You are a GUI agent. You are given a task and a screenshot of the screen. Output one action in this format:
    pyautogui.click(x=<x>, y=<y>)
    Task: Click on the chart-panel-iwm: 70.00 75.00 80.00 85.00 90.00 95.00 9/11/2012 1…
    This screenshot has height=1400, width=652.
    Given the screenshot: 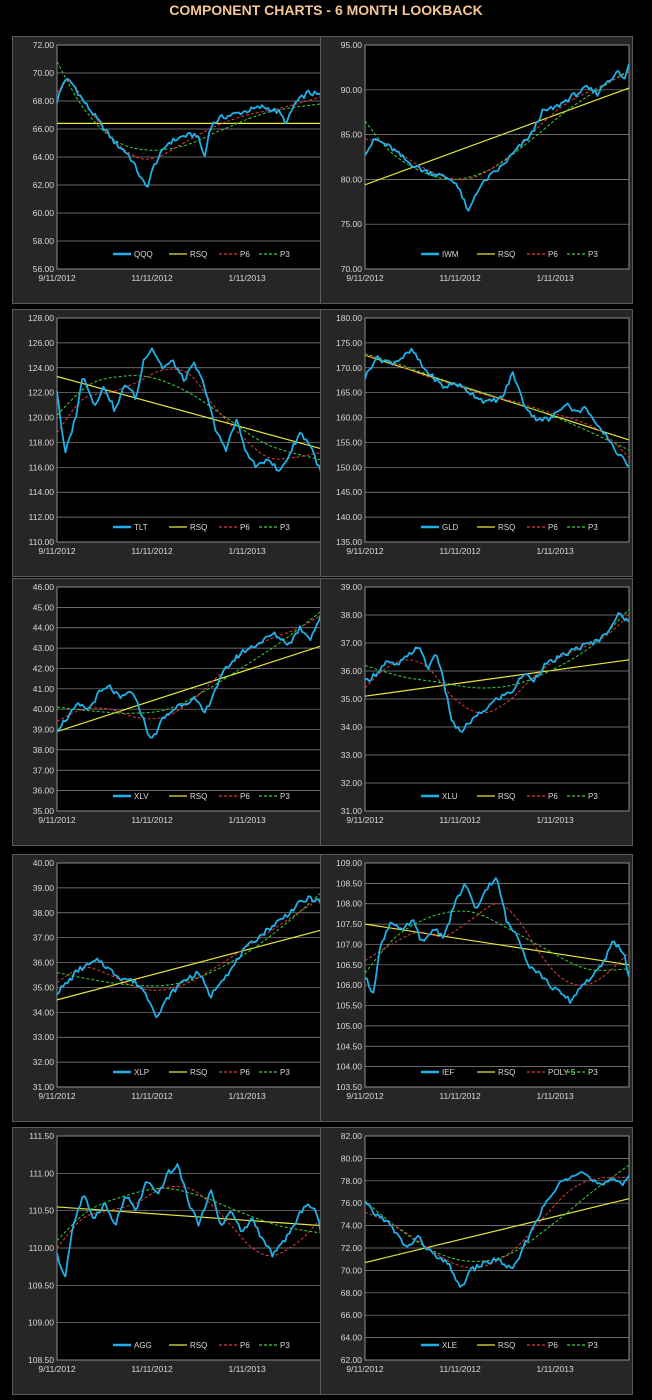 What is the action you would take?
    pyautogui.click(x=476, y=170)
    